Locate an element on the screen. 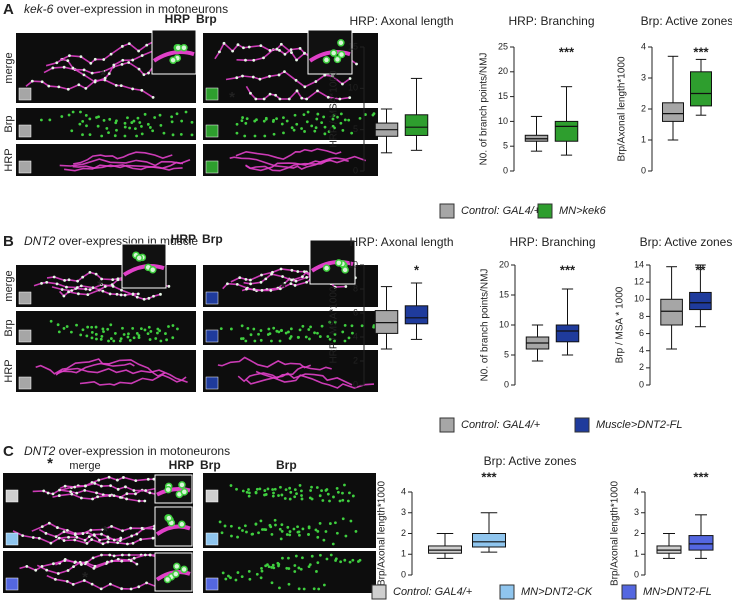 Image resolution: width=732 pixels, height=600 pixels. y-tick-label: 10 is located at coordinates (503, 121).